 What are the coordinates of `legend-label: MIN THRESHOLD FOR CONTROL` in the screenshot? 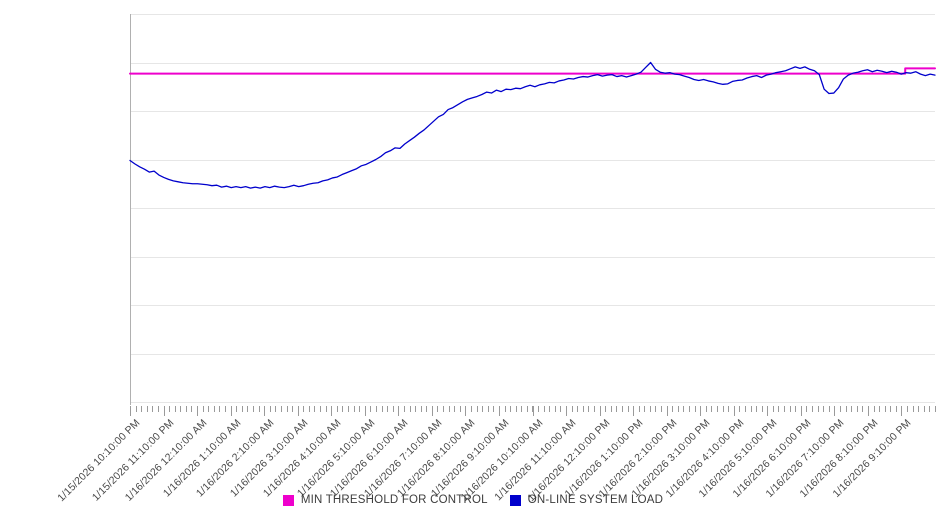 It's located at (394, 500).